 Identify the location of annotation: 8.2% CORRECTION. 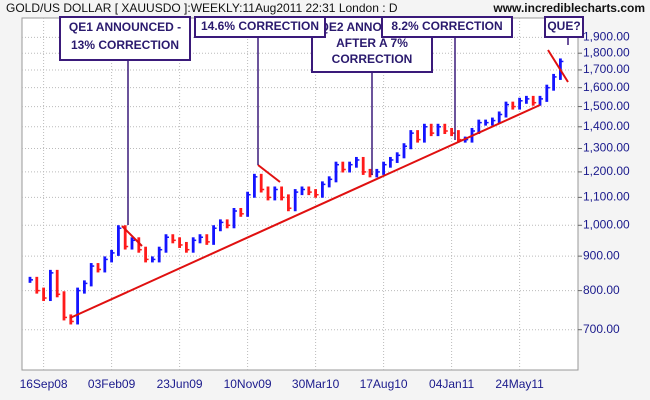
(447, 27).